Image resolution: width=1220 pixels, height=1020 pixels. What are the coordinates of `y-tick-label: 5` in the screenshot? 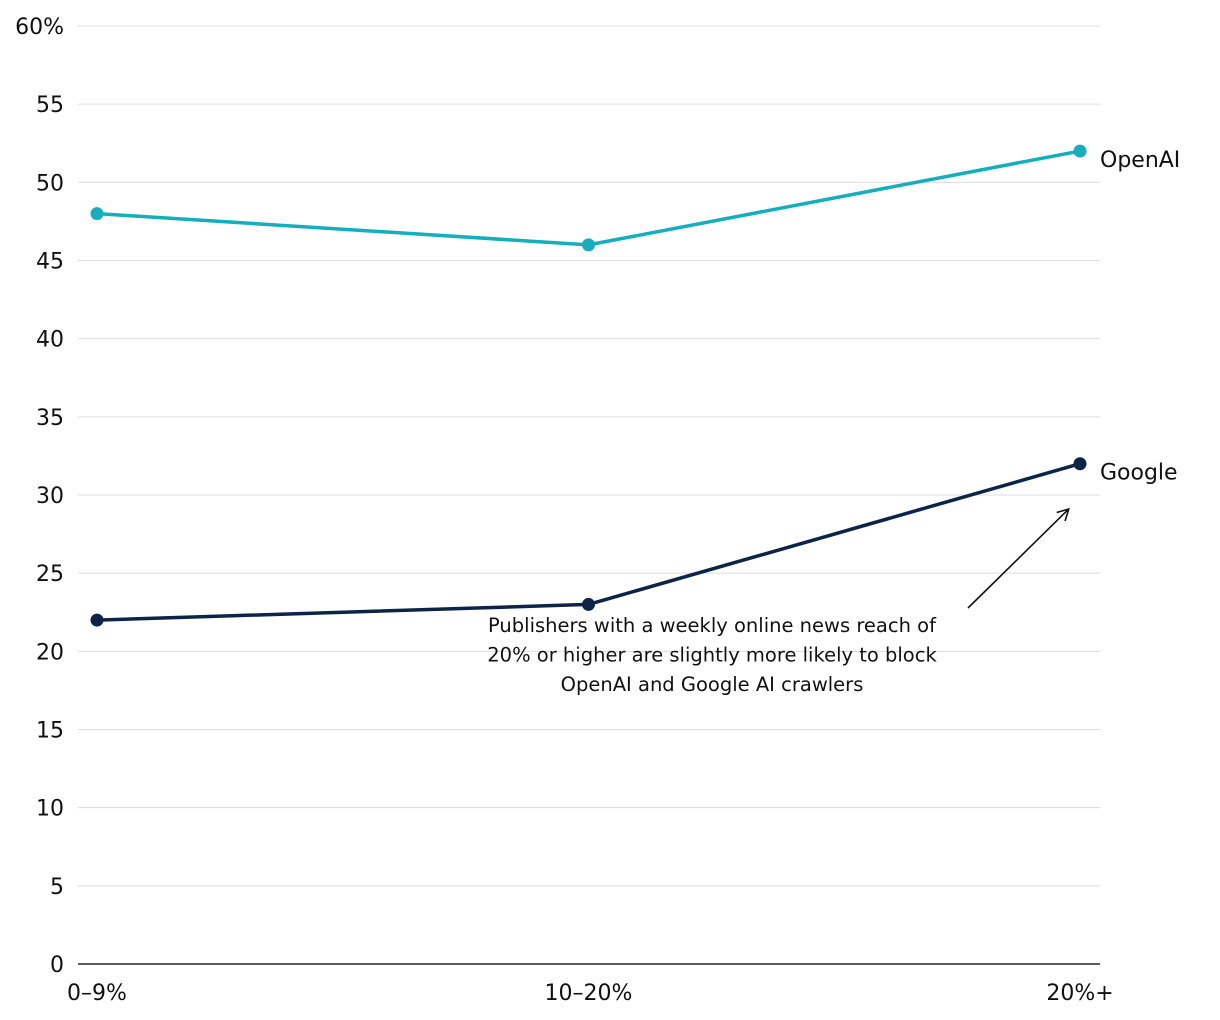 It's located at (57, 887).